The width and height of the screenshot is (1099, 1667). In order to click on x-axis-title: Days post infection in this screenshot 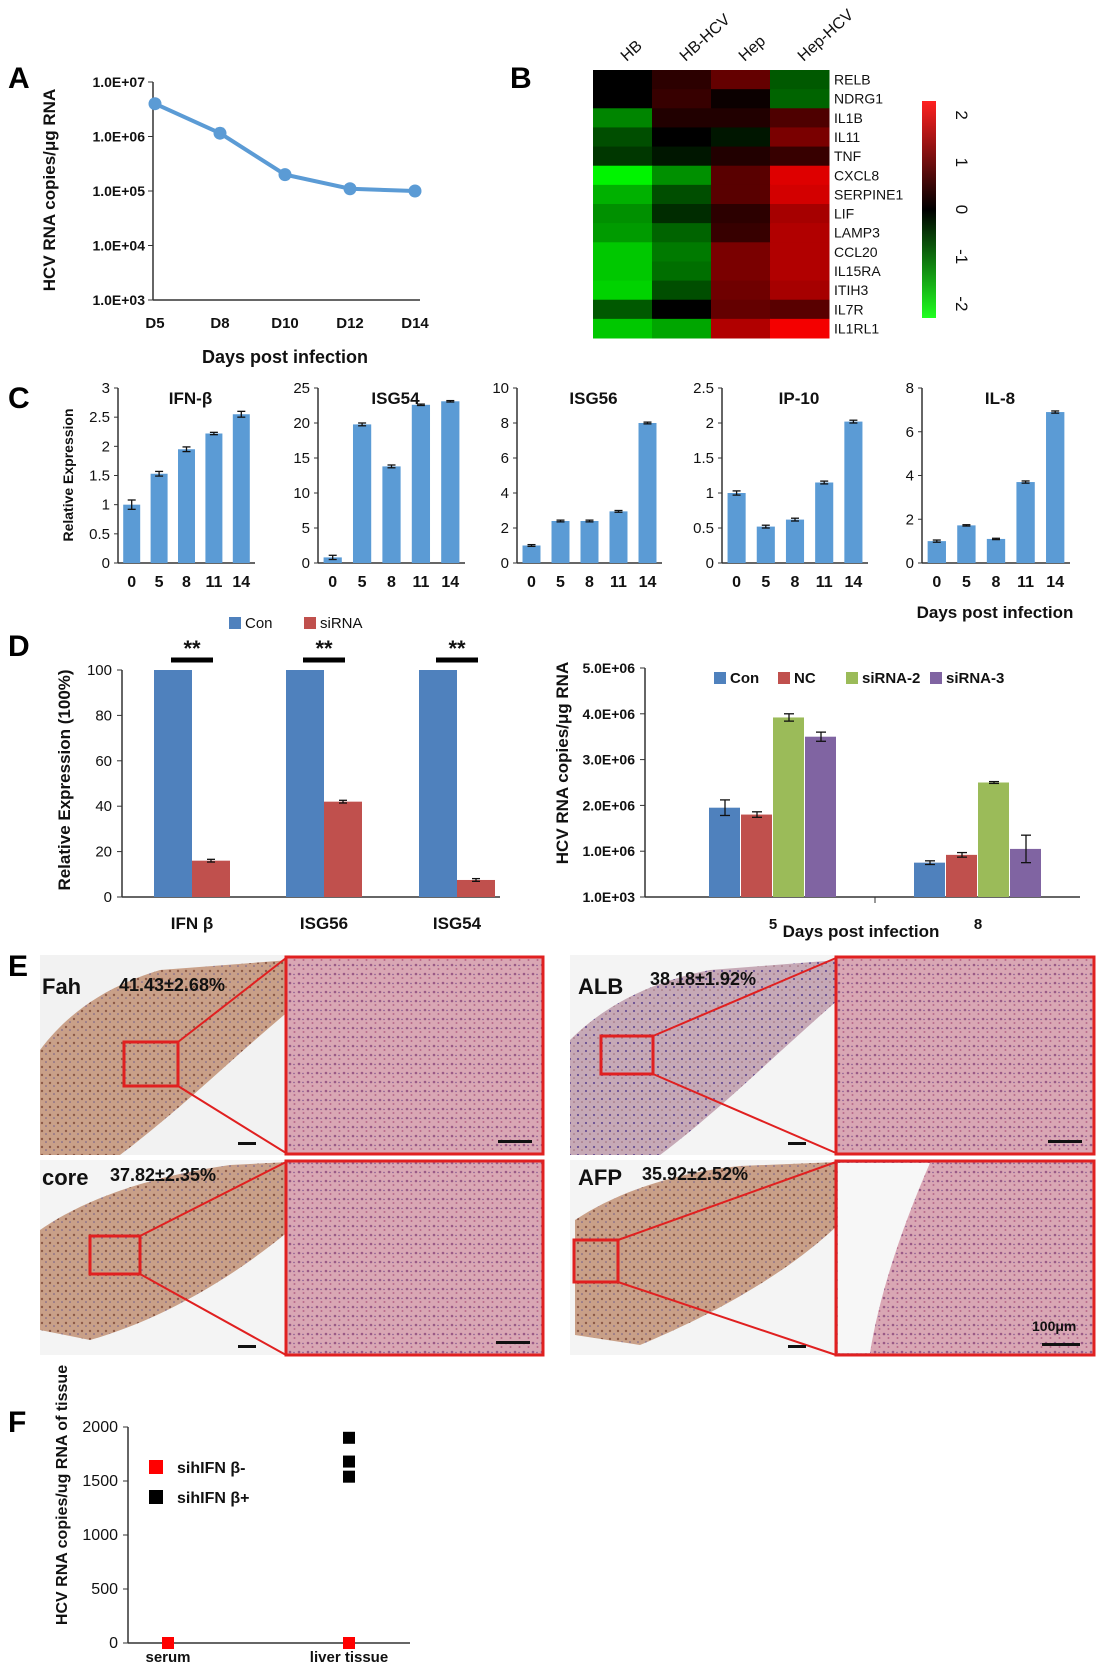, I will do `click(861, 931)`.